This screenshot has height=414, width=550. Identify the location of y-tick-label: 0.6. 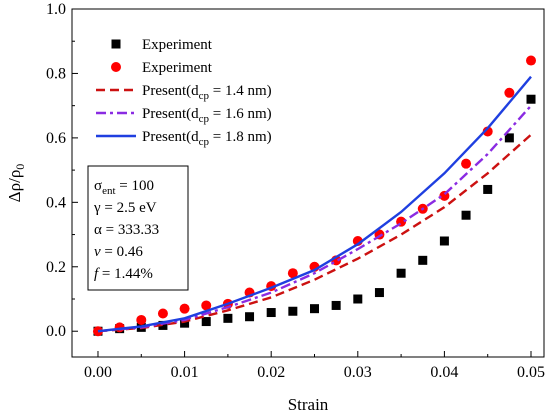
(56, 138).